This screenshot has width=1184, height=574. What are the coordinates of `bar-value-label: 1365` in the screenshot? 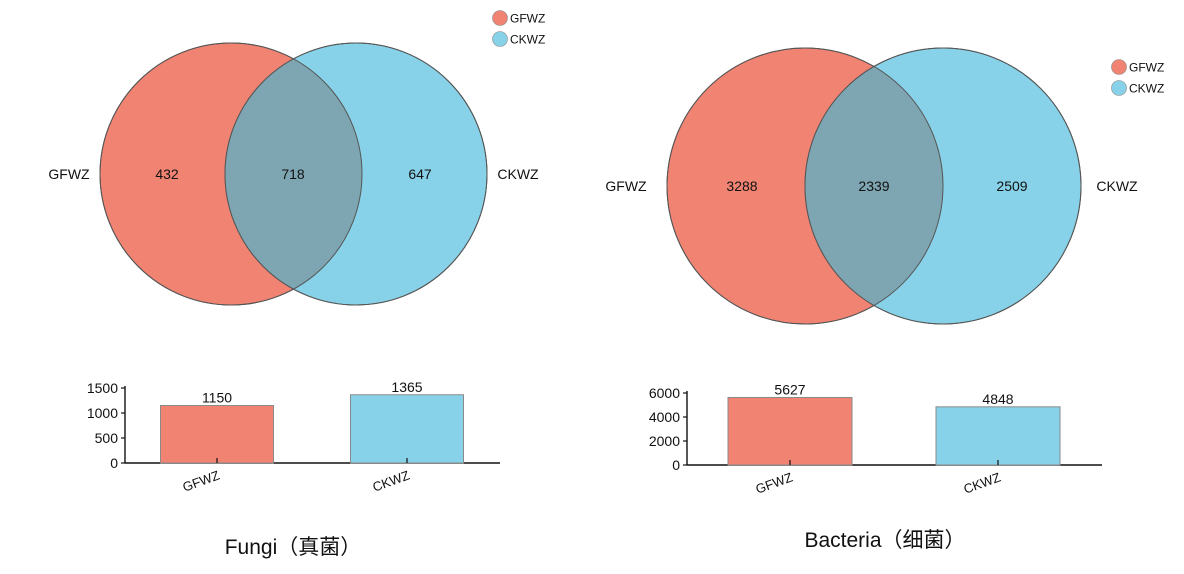 It's located at (406, 387).